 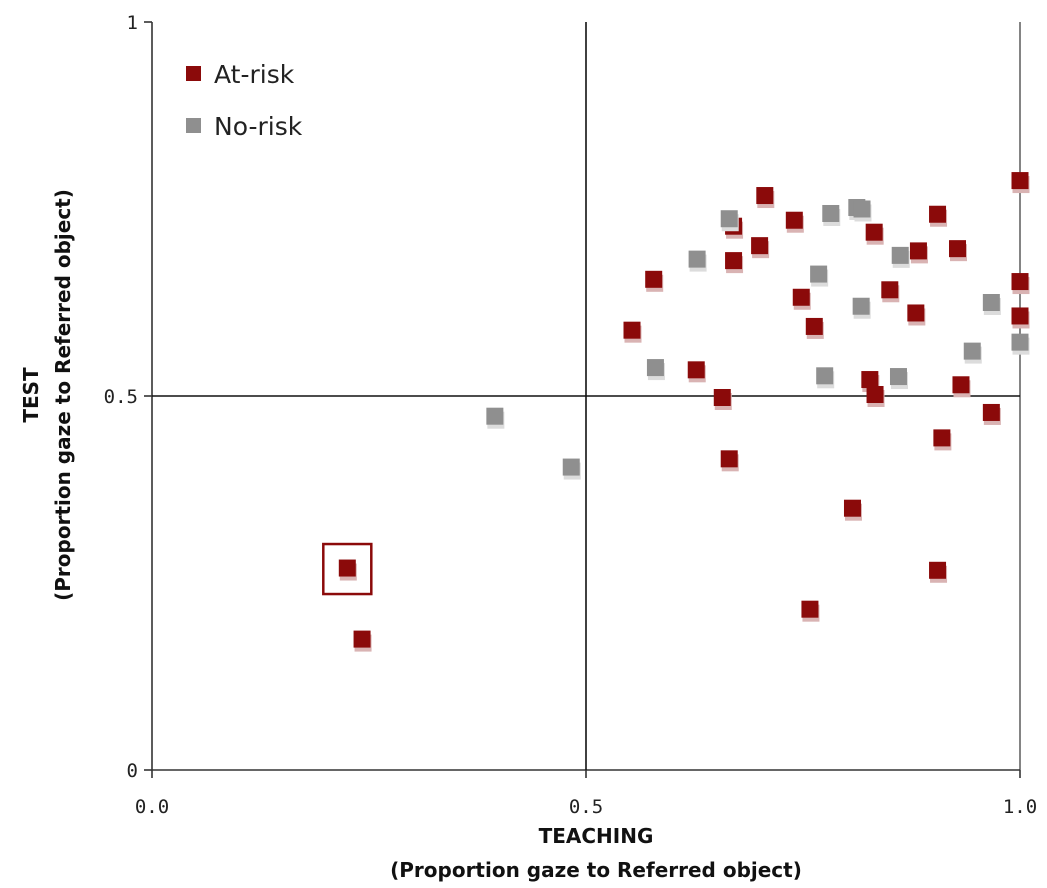 What do you see at coordinates (63, 395) in the screenshot?
I see `y-axis-subtitle: (Proportion gaze to Referred object)` at bounding box center [63, 395].